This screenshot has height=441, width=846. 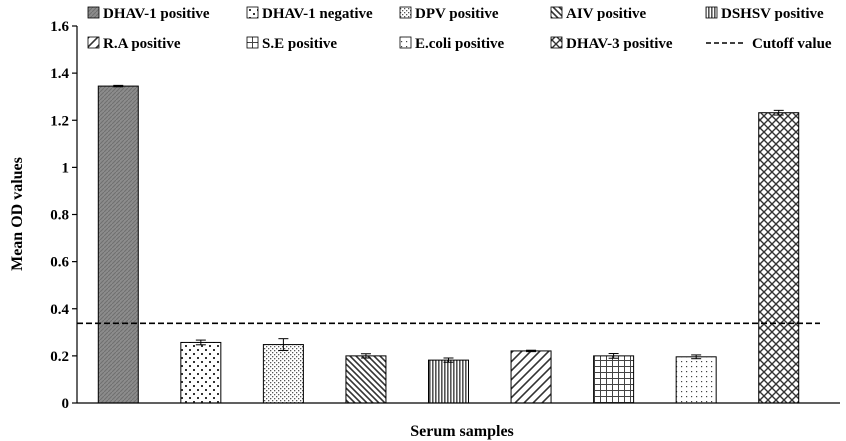 What do you see at coordinates (619, 44) in the screenshot?
I see `legend-label: DHAV-3 positive` at bounding box center [619, 44].